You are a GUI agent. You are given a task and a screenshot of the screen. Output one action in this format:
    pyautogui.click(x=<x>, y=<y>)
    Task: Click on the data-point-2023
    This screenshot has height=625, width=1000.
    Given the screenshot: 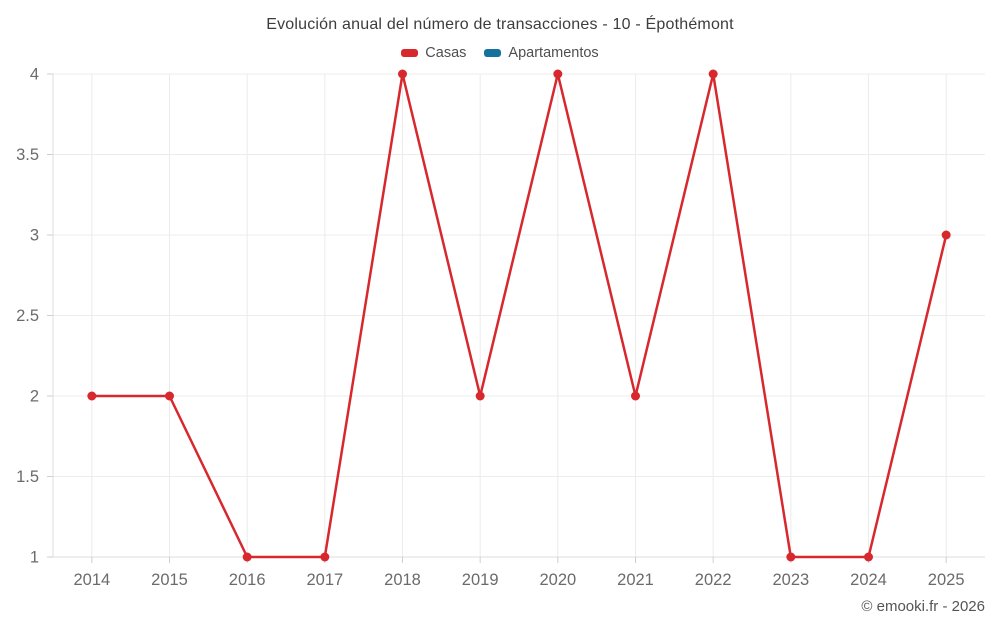 What is the action you would take?
    pyautogui.click(x=791, y=557)
    